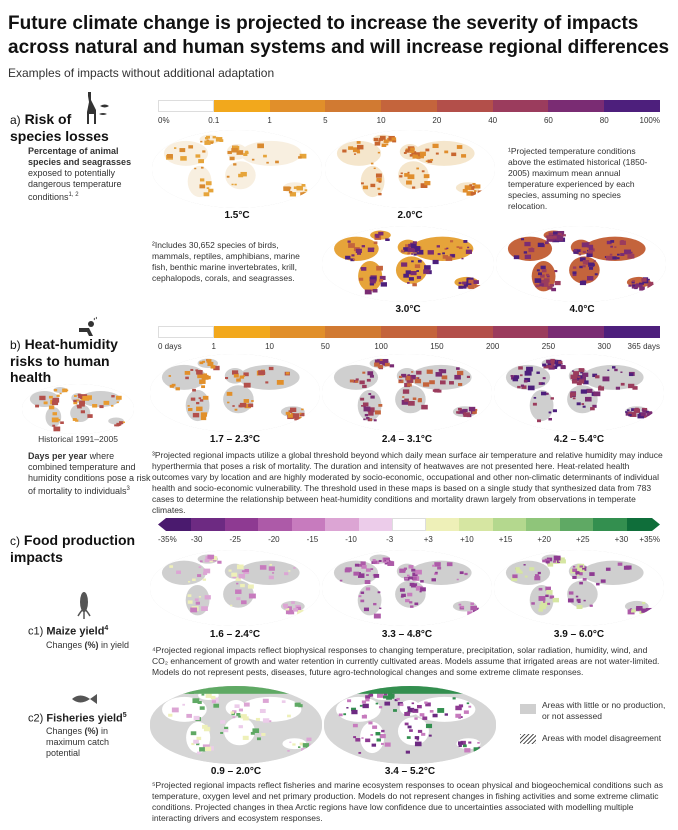 This screenshot has height=830, width=678. I want to click on scaleC-tick: -30, so click(196, 539).